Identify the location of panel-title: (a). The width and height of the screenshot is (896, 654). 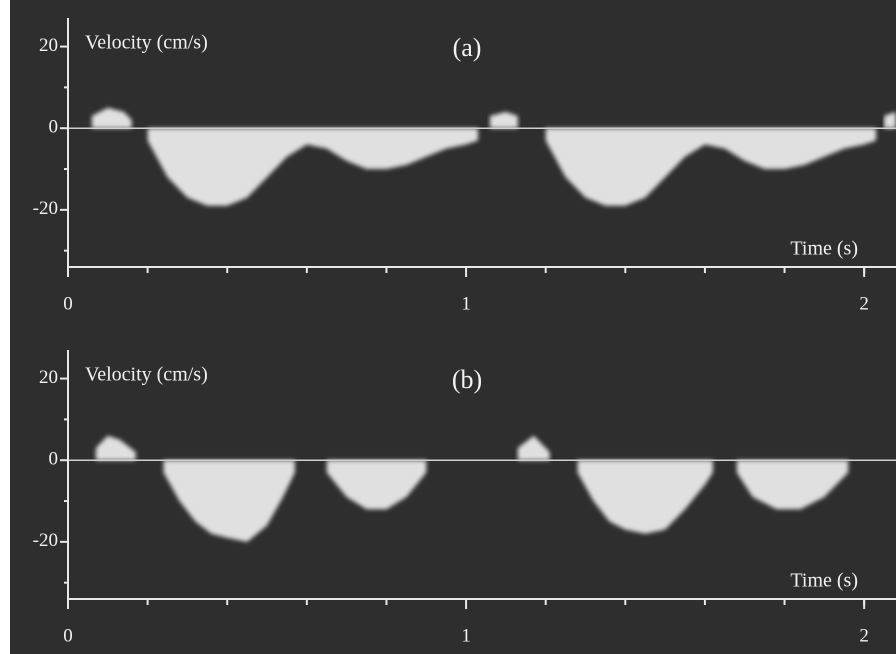
(467, 47).